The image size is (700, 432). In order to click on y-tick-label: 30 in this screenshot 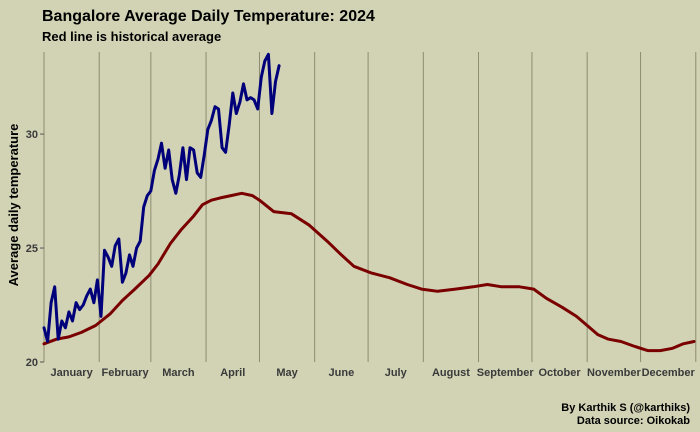, I will do `click(32, 135)`.